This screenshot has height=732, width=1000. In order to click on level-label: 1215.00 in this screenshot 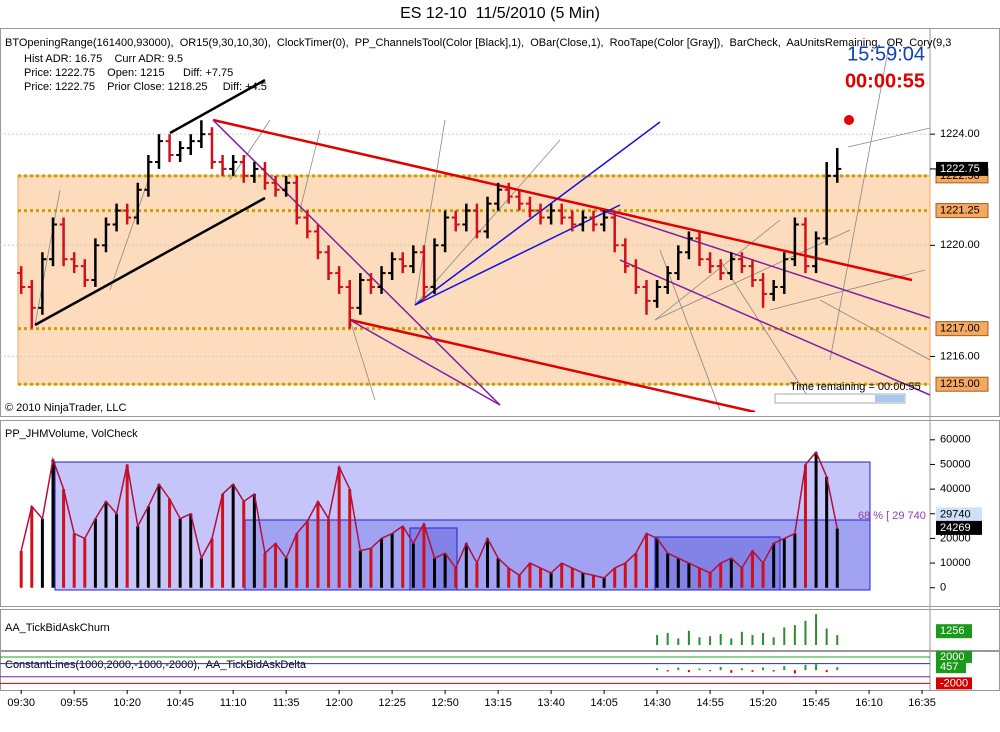, I will do `click(960, 384)`.